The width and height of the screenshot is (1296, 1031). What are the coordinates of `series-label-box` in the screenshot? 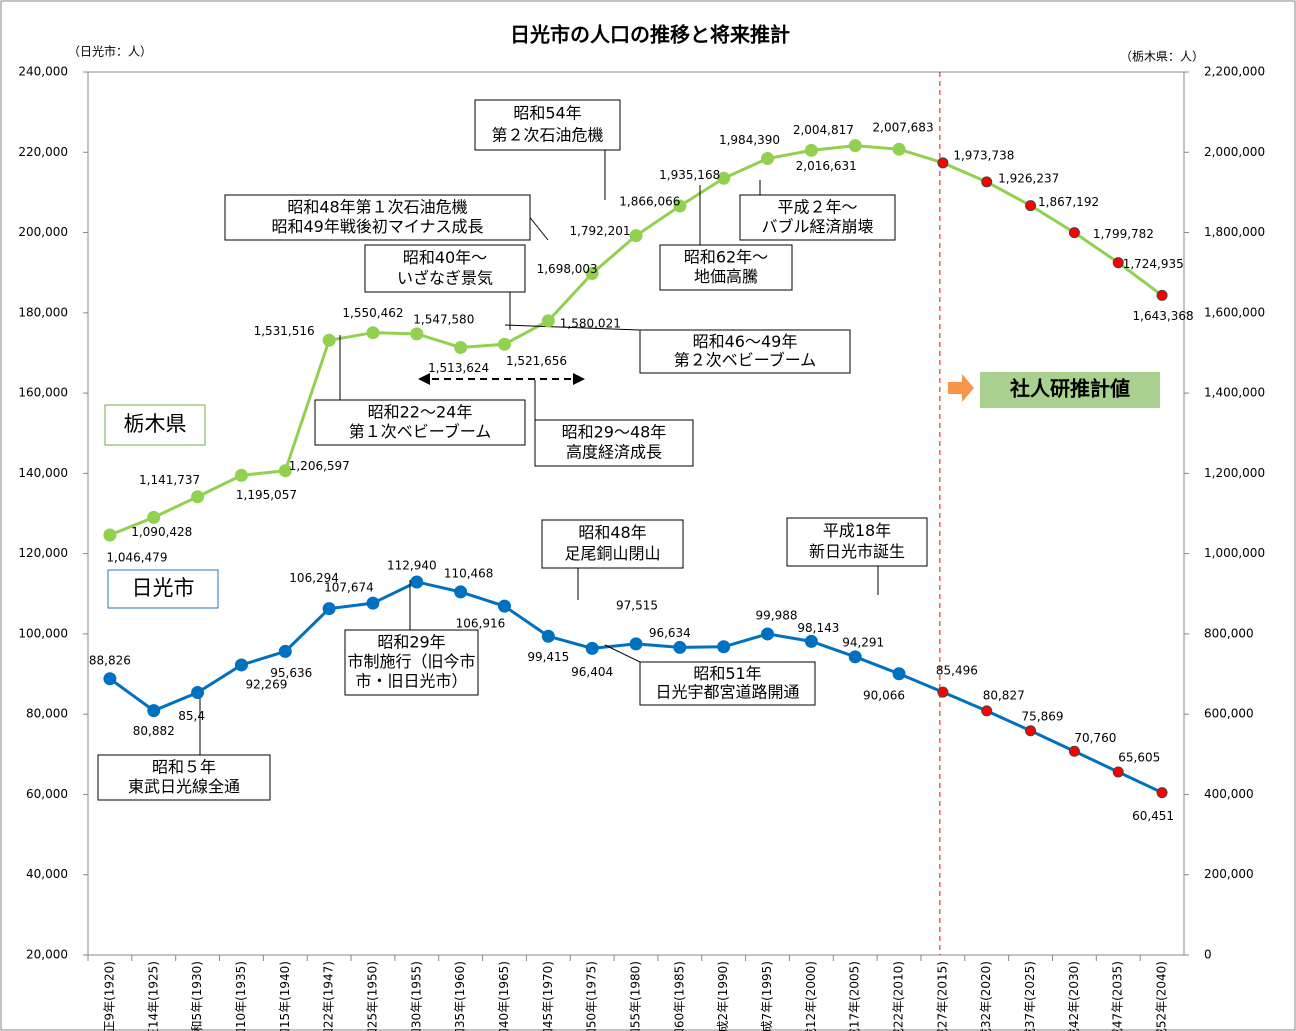 It's located at (163, 589).